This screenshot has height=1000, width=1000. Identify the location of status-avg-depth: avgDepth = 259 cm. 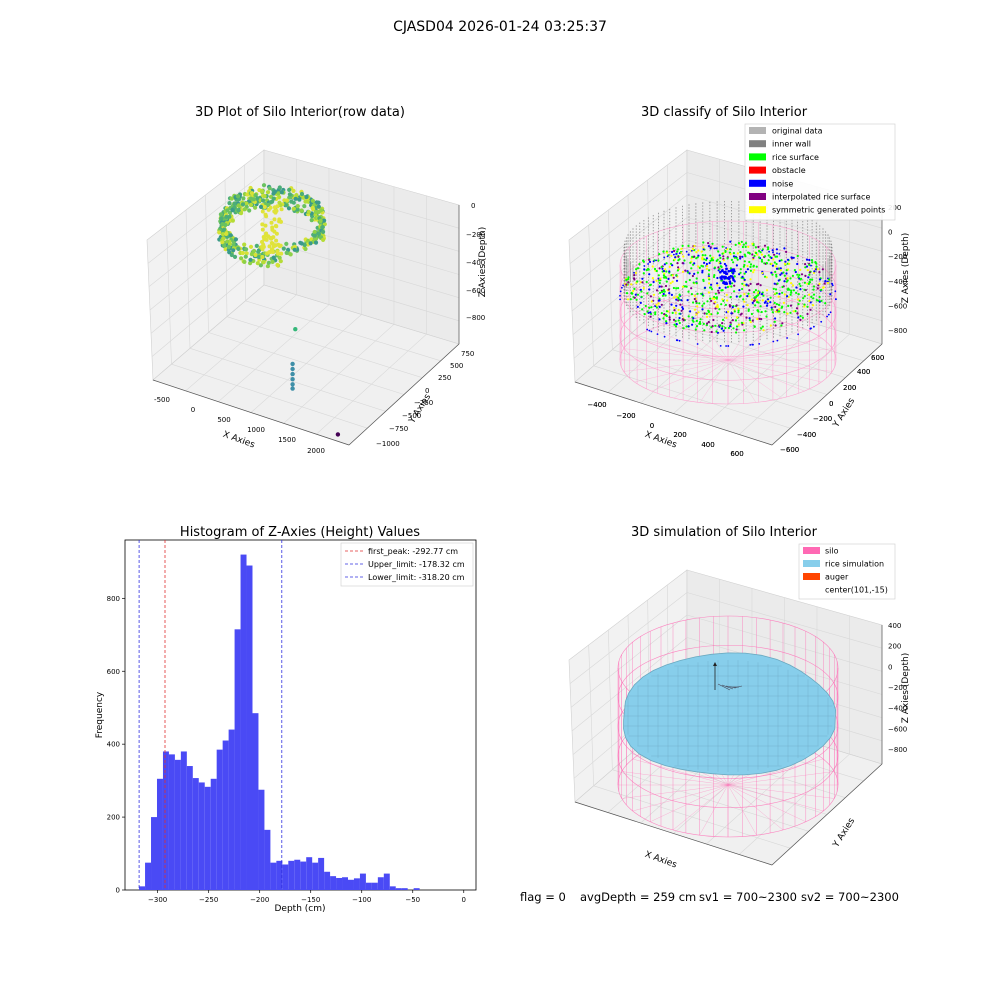
(638, 897).